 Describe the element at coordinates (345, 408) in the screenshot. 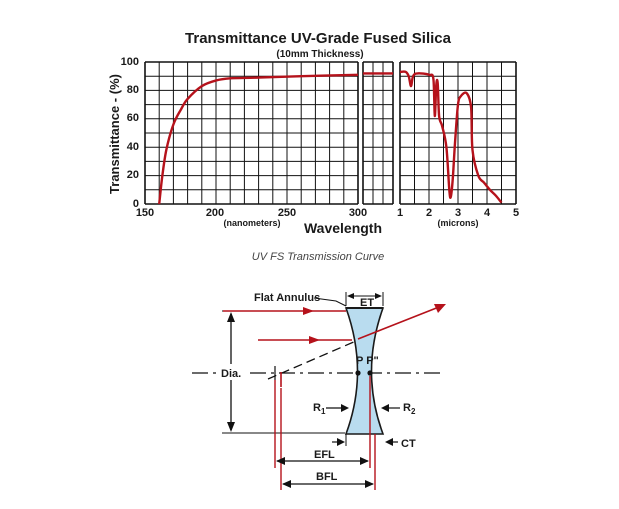

I see `r1-arrow` at that location.